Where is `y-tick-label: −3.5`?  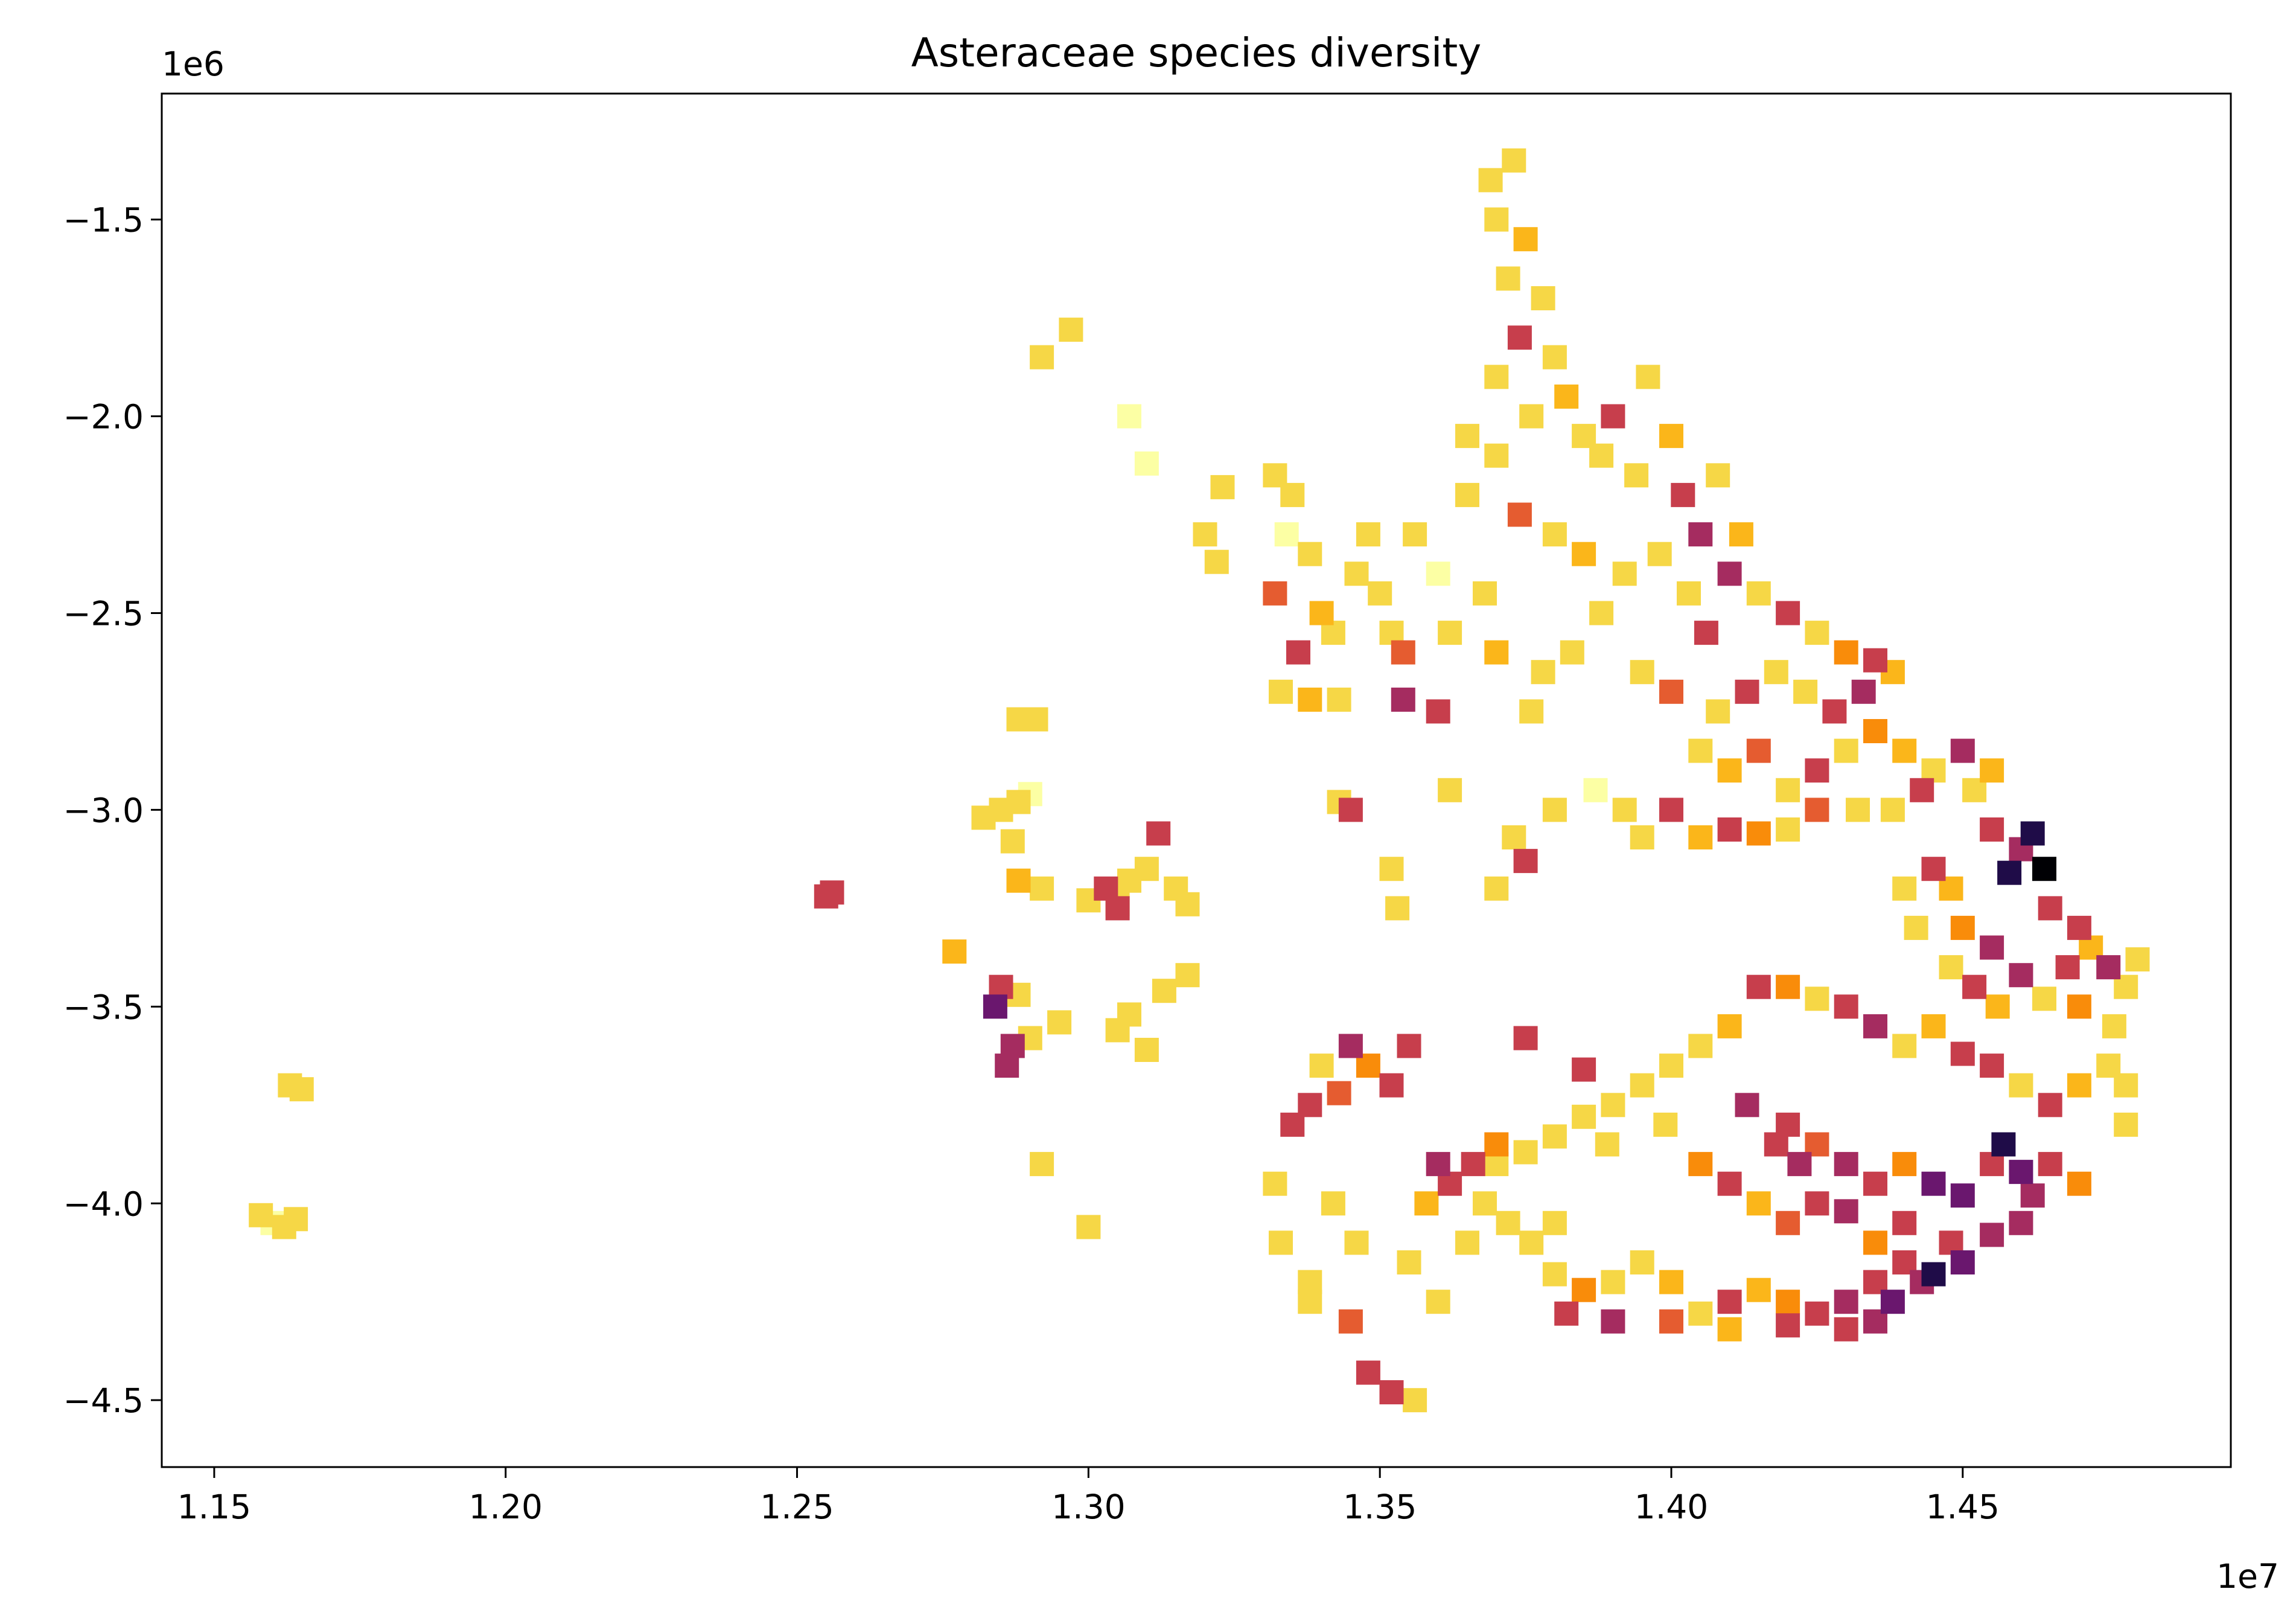
y-tick-label: −3.5 is located at coordinates (103, 1007).